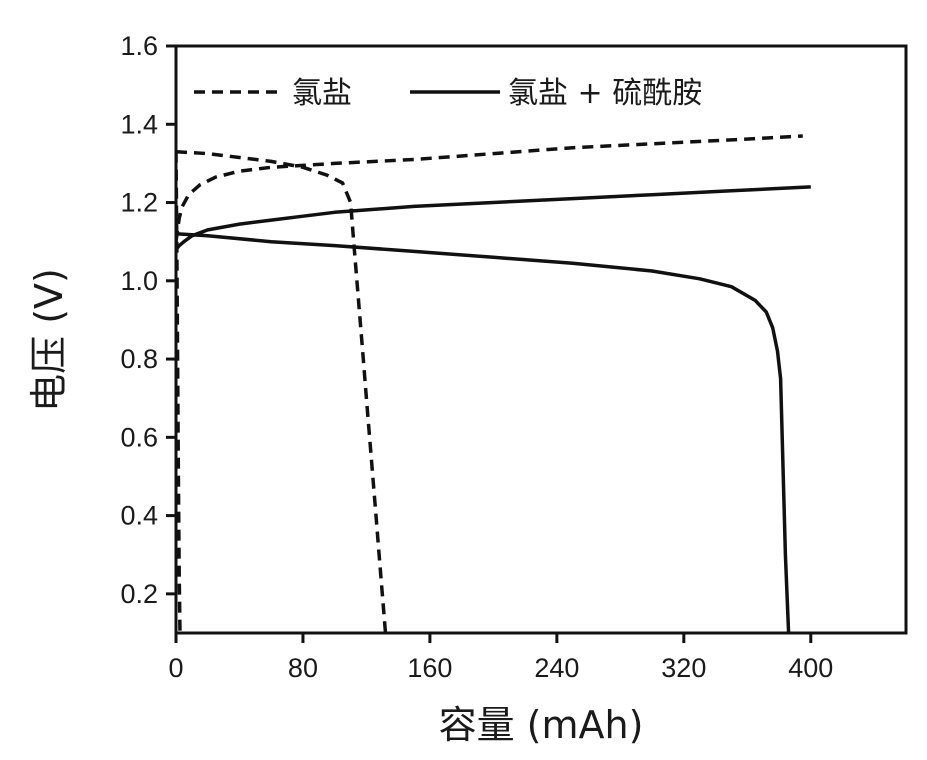 This screenshot has height=760, width=927. I want to click on y-axis-title: 电压 (V), so click(49, 340).